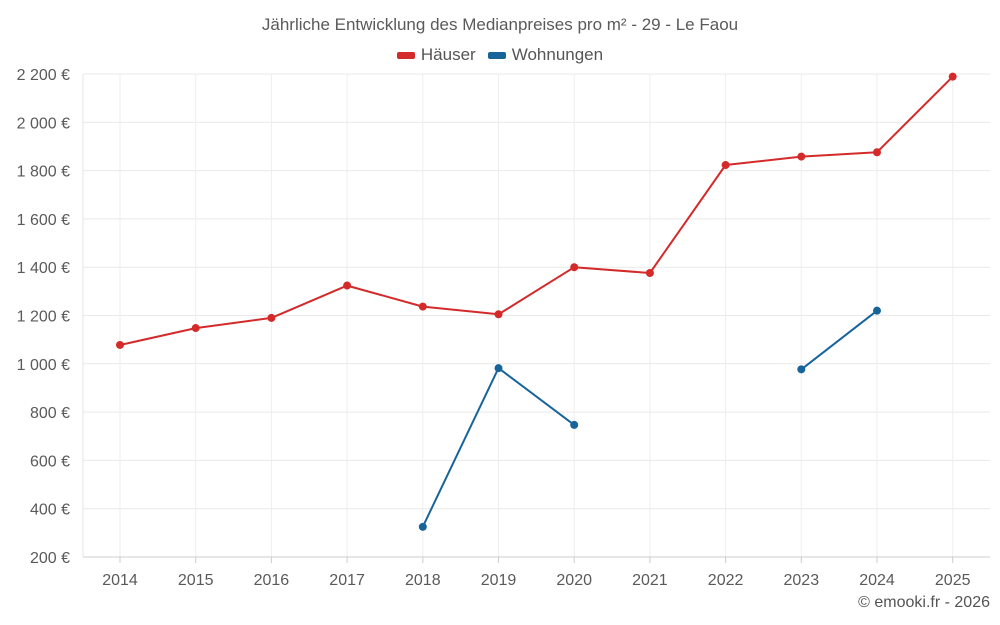  What do you see at coordinates (953, 580) in the screenshot?
I see `x-tick-label: 2025` at bounding box center [953, 580].